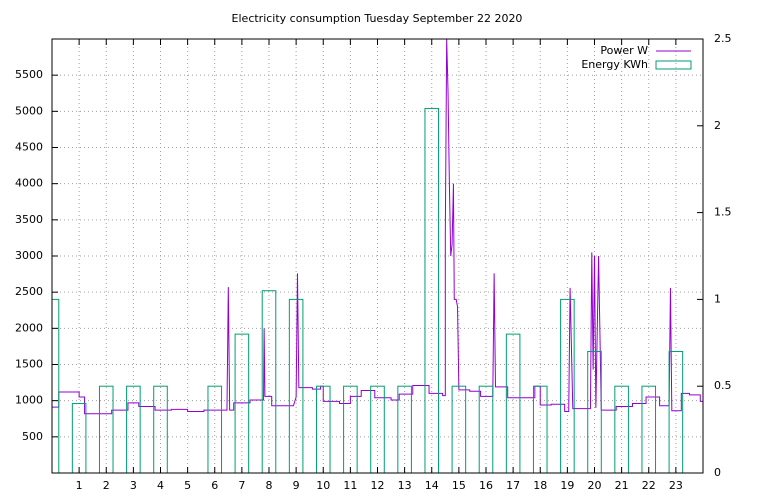 This screenshot has height=500, width=768. What do you see at coordinates (29, 110) in the screenshot?
I see `y-tick-label: 5000` at bounding box center [29, 110].